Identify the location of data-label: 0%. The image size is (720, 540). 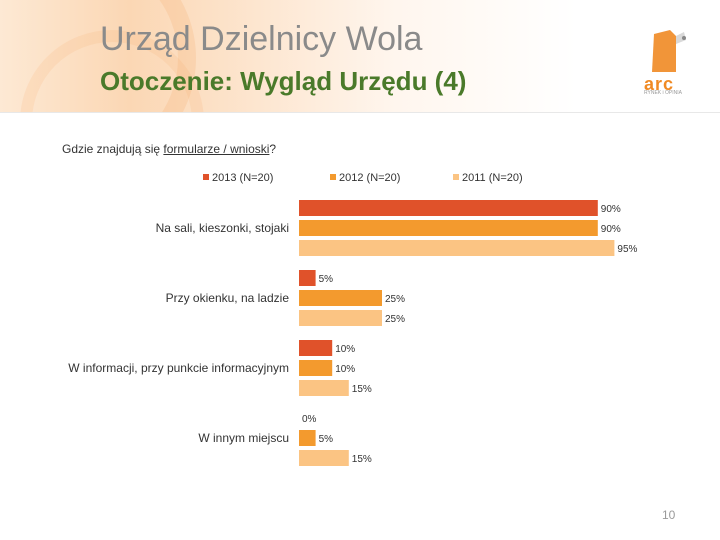
(309, 419).